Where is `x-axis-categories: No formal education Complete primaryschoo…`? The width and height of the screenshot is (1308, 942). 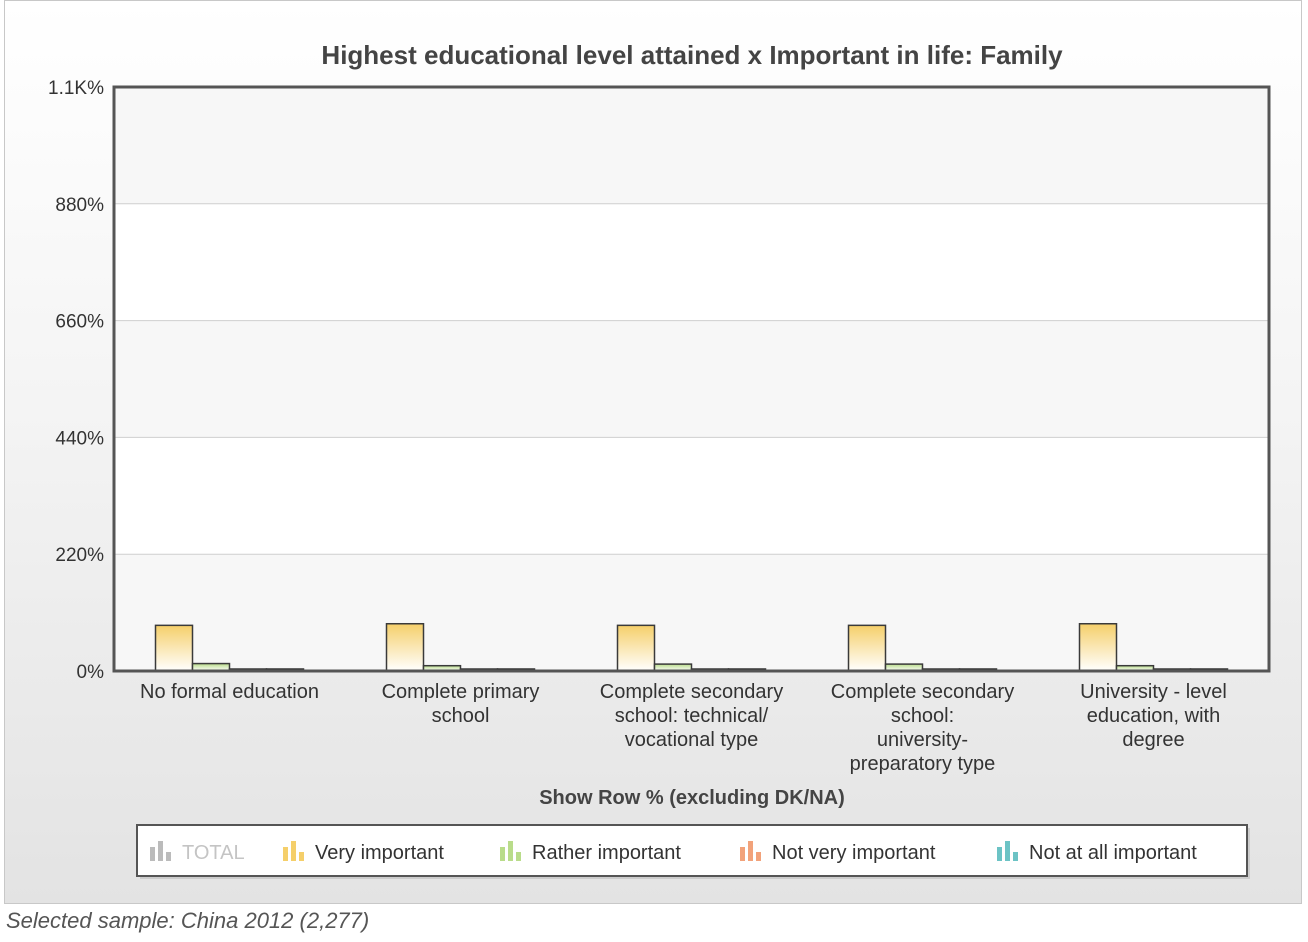
x-axis-categories: No formal education Complete primaryschoo… is located at coordinates (683, 728).